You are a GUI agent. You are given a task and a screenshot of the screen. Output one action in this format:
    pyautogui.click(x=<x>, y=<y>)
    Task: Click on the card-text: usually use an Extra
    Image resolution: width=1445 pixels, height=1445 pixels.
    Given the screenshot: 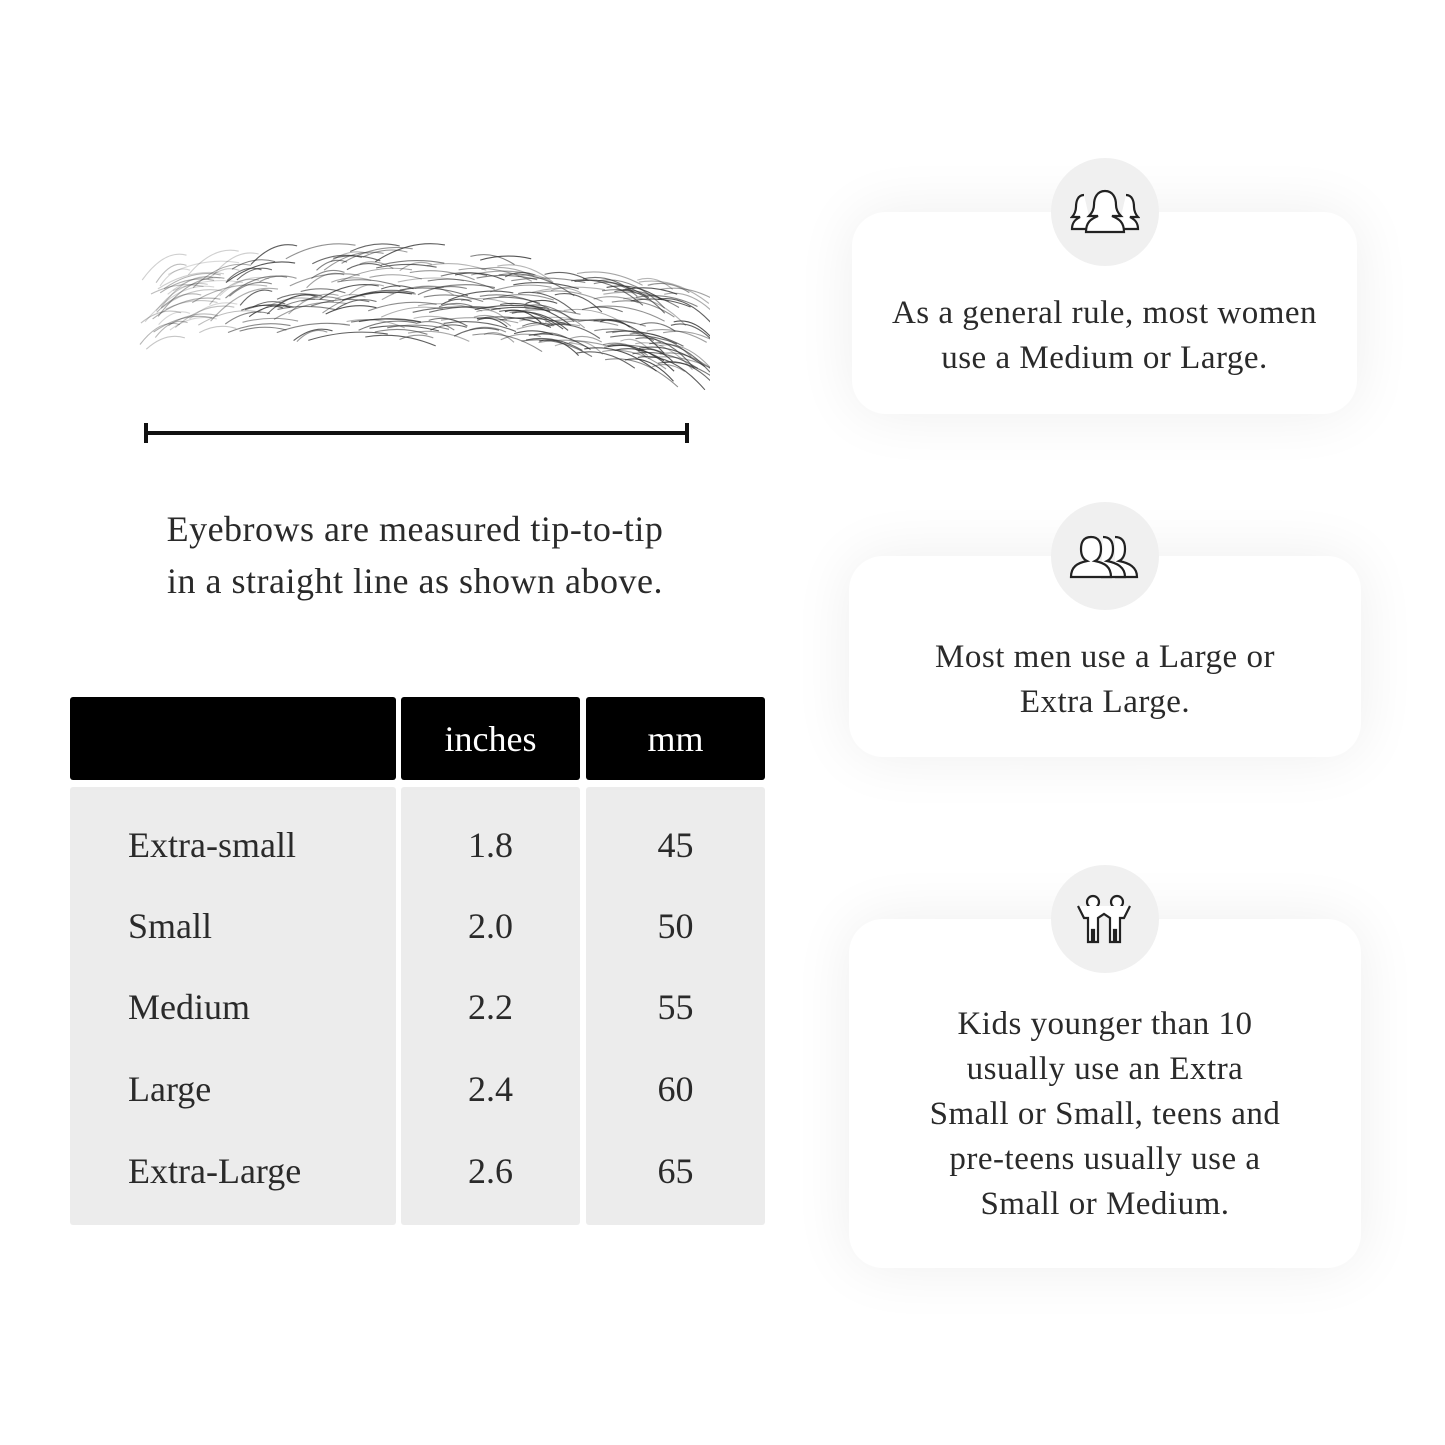 What is the action you would take?
    pyautogui.click(x=1105, y=1069)
    